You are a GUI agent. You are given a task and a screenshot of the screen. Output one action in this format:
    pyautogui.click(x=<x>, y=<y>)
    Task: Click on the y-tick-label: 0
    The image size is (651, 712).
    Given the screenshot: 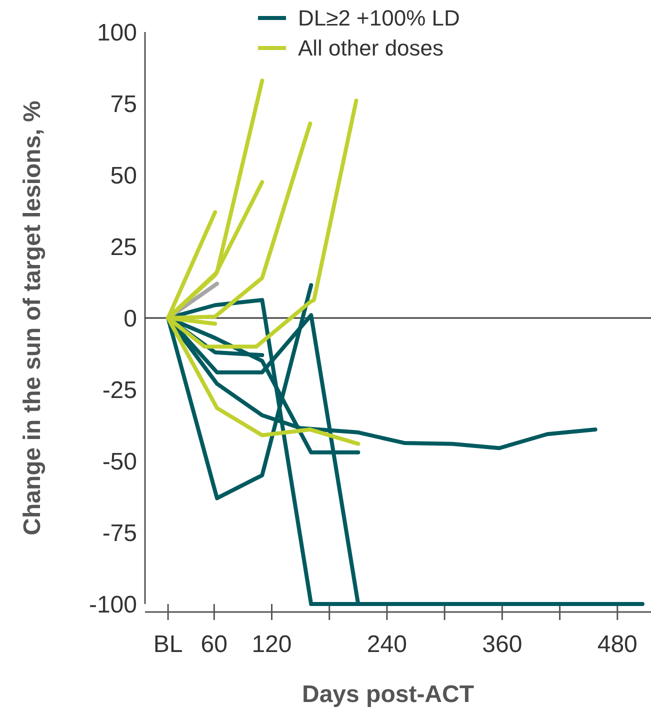 What is the action you would take?
    pyautogui.click(x=130, y=318)
    